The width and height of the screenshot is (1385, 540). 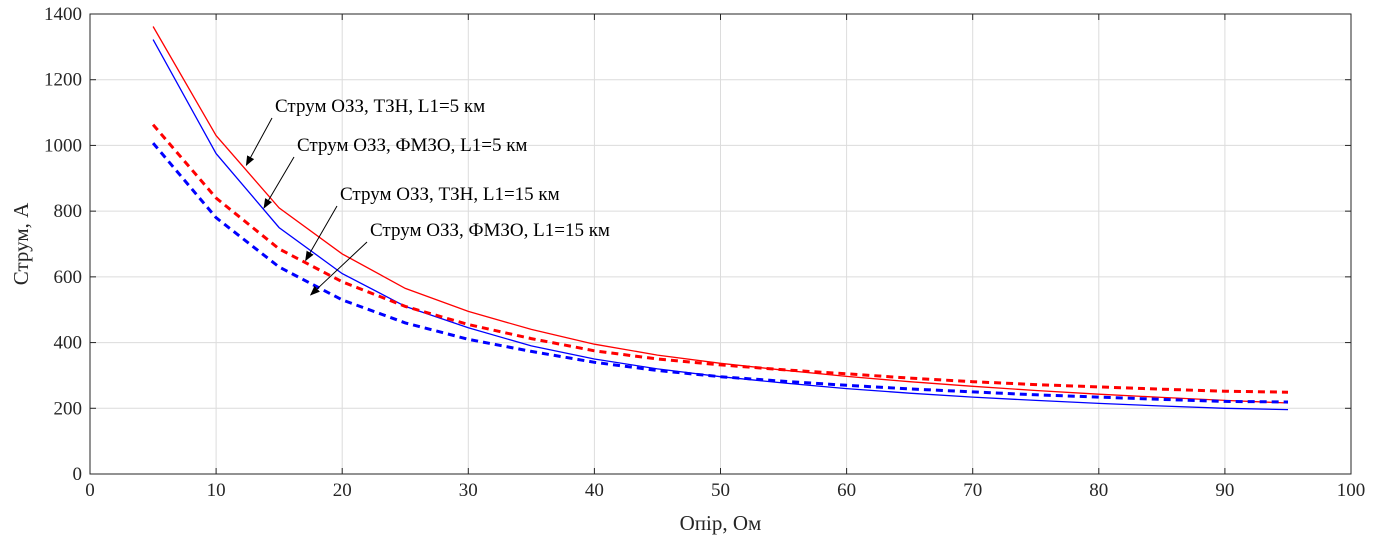 What do you see at coordinates (450, 194) in the screenshot?
I see `annotation-label: Струм ОЗЗ, ТЗН, L1=15 км` at bounding box center [450, 194].